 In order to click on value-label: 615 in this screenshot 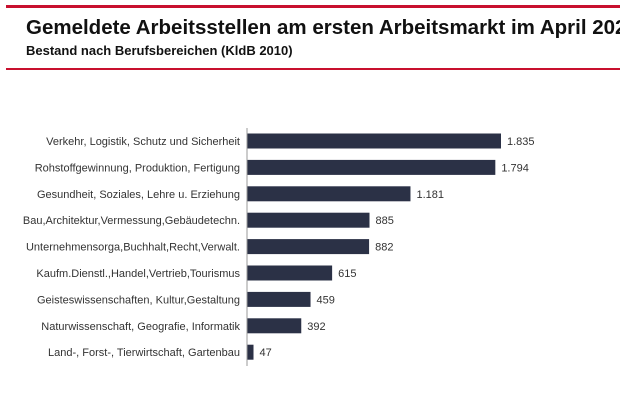, I will do `click(347, 274)`.